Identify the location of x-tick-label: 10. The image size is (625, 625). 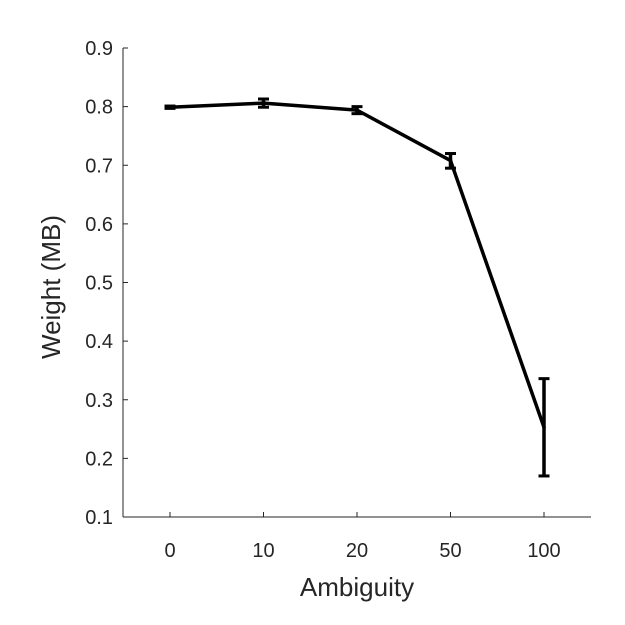
(263, 551).